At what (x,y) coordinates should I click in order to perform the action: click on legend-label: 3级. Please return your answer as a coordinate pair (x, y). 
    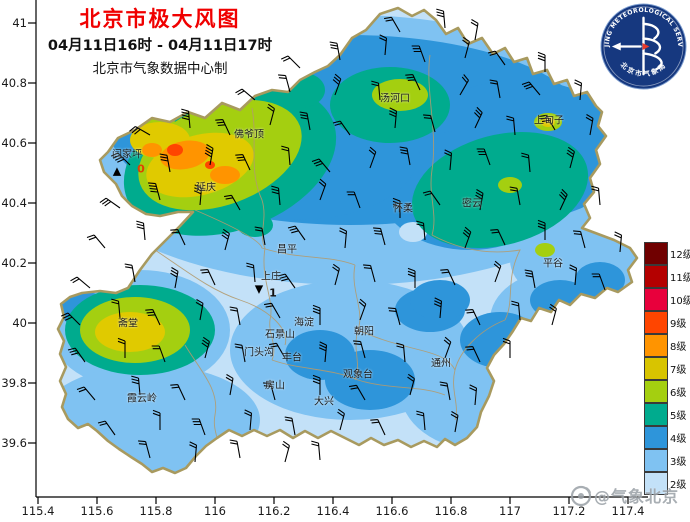
    Looking at the image, I should click on (678, 462).